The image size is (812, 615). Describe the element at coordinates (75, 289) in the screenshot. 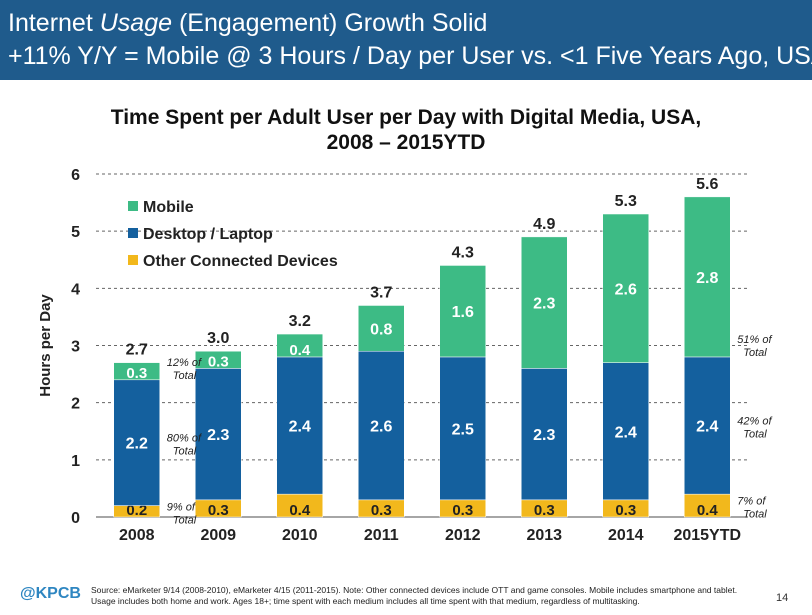

I see `y-tick-label: 4` at that location.